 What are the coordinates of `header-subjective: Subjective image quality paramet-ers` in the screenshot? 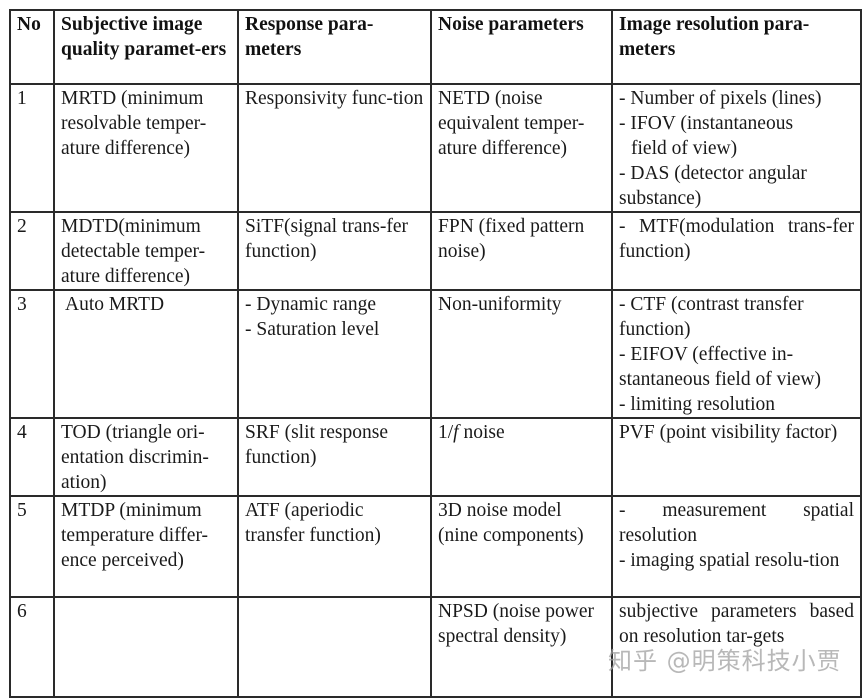 It's located at (146, 47).